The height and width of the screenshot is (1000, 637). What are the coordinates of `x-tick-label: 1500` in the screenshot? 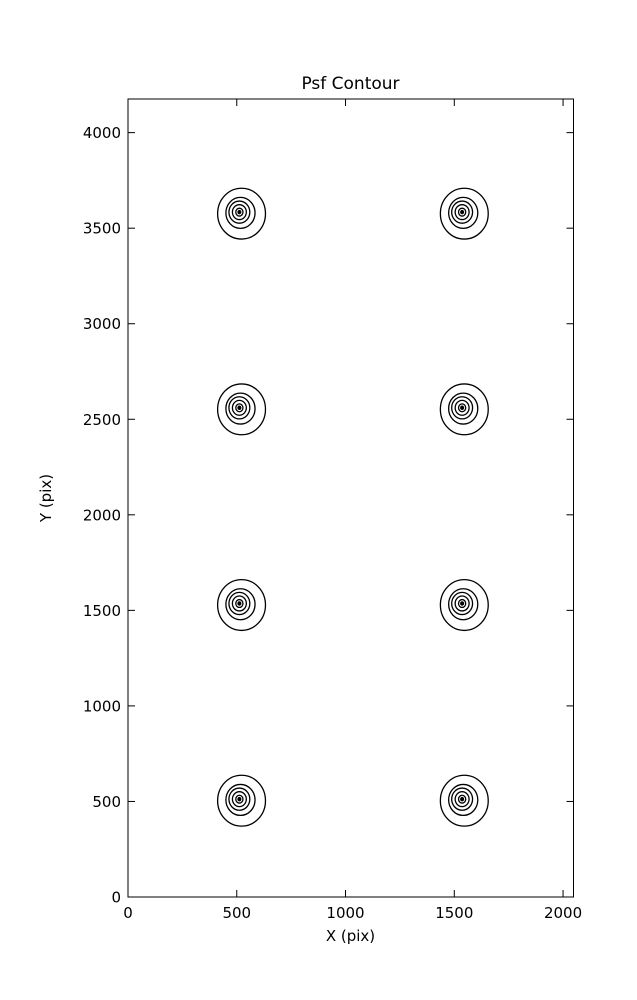 It's located at (454, 913).